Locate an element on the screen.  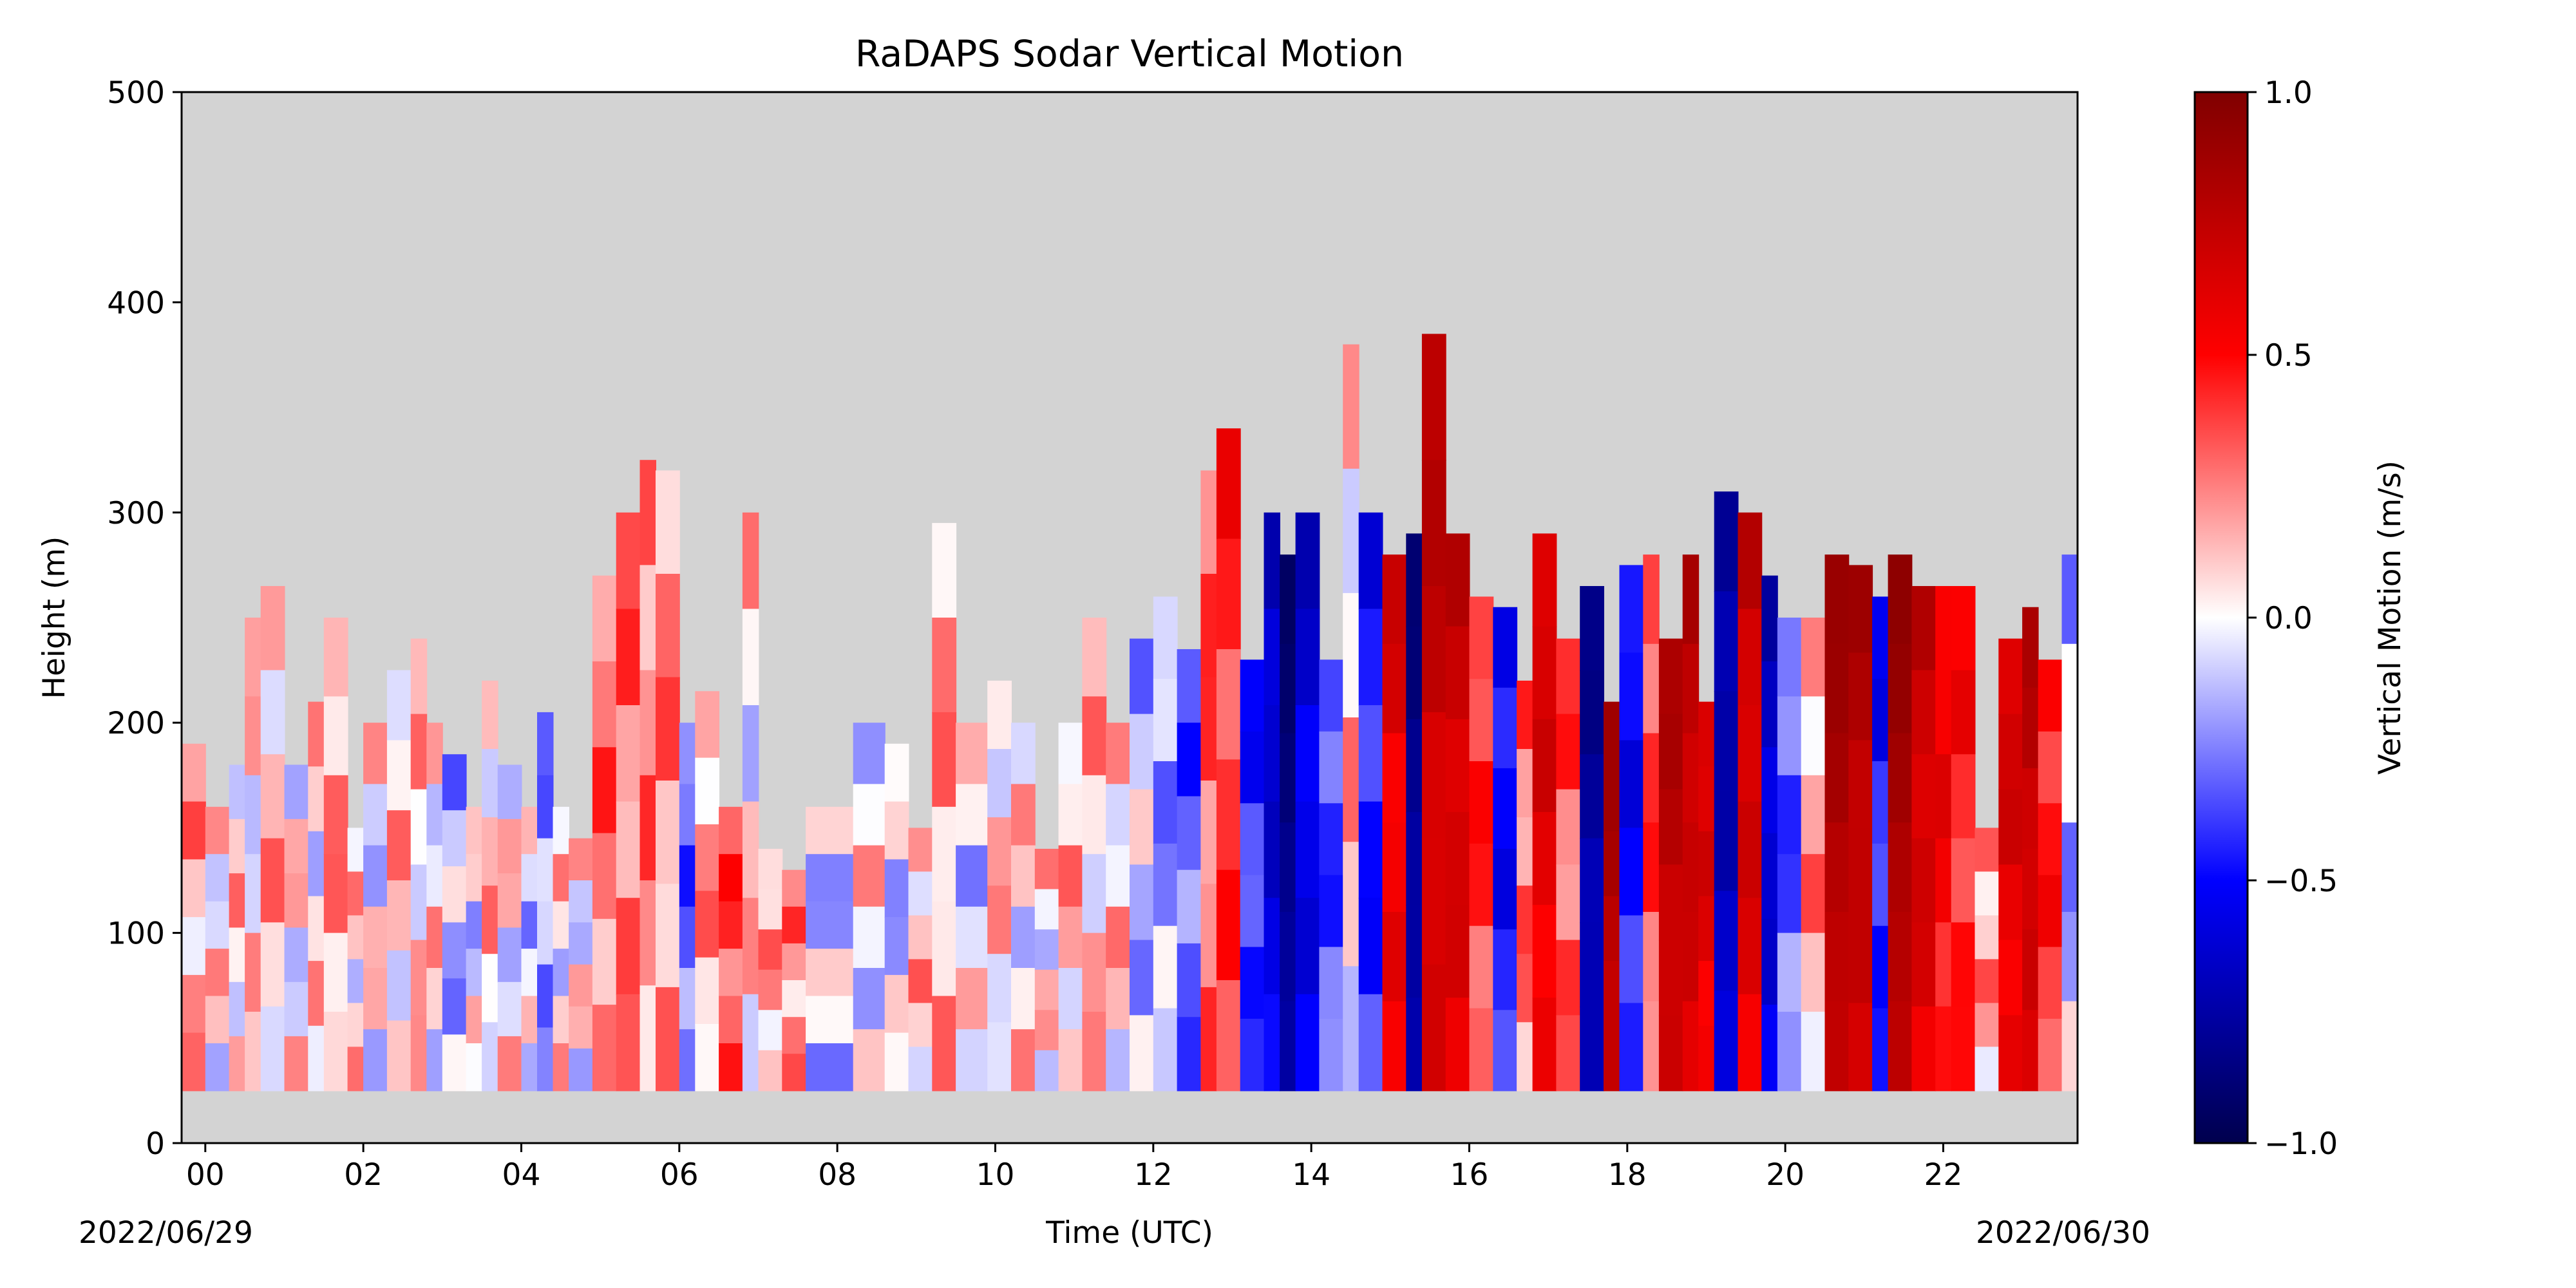
chart-title: RaDAPS Sodar Vertical Motion is located at coordinates (1129, 54).